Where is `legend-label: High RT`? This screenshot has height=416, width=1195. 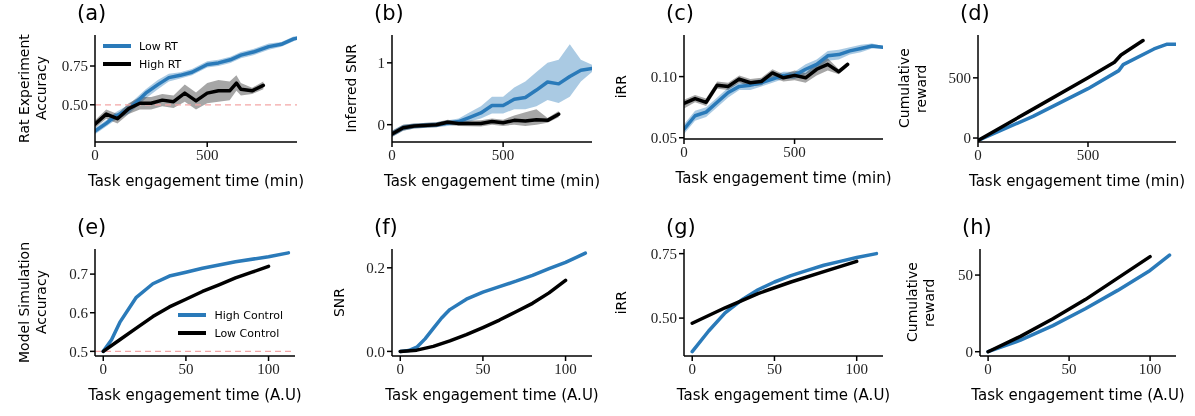 legend-label: High RT is located at coordinates (160, 64).